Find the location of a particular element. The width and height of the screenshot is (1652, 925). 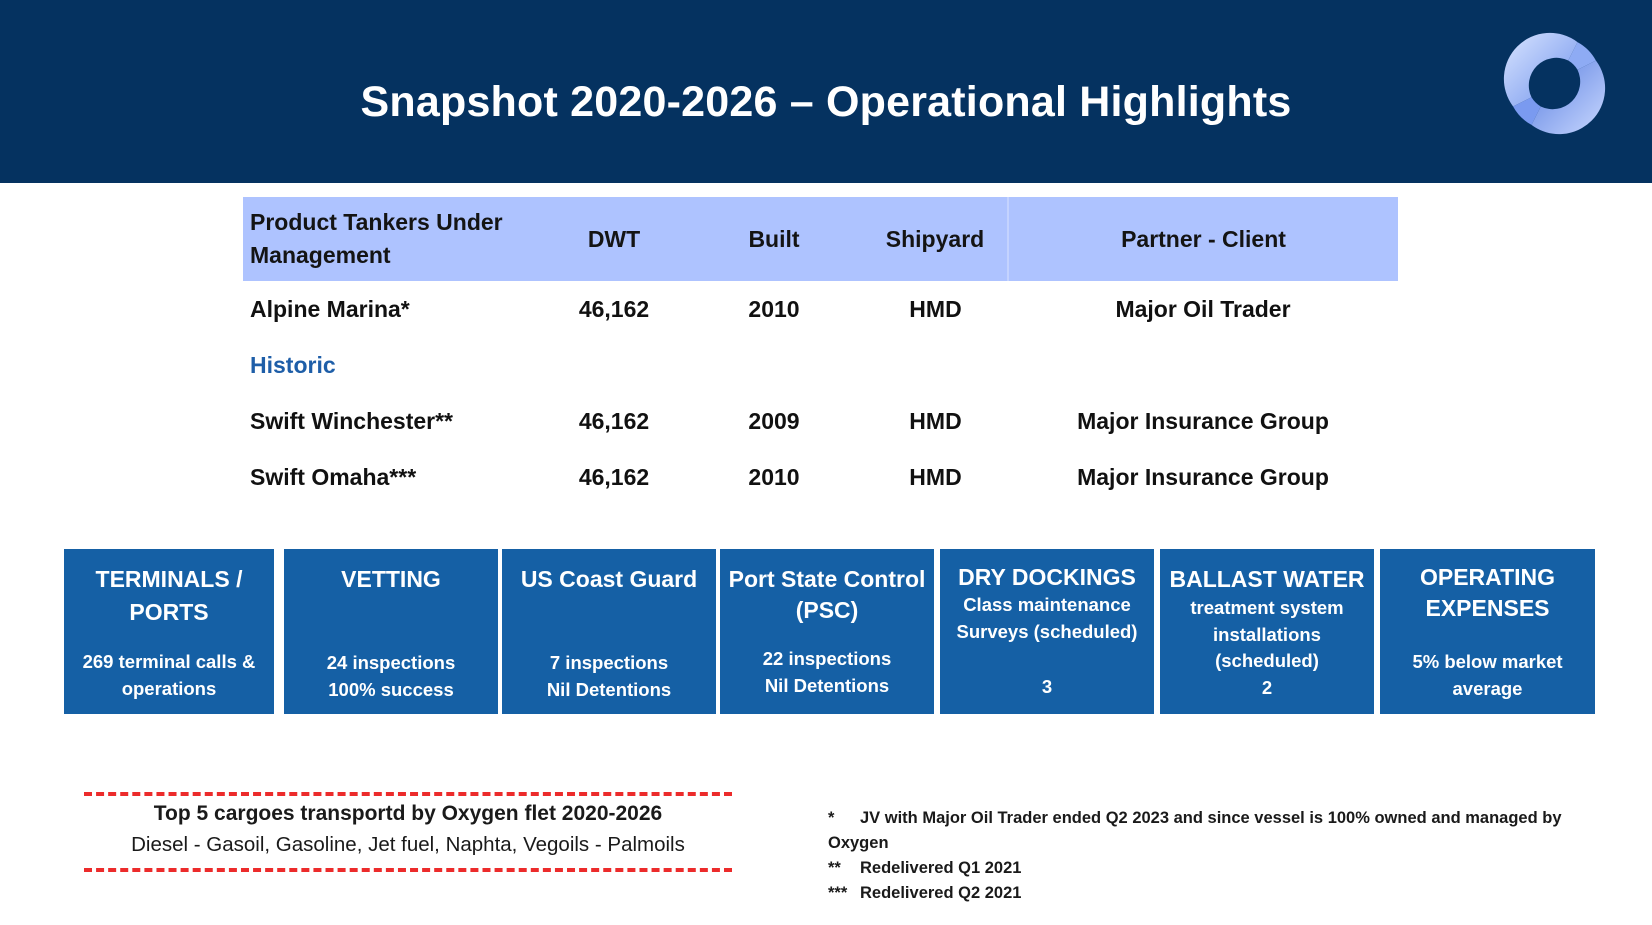

box-title: US Coast Guard is located at coordinates (609, 579).